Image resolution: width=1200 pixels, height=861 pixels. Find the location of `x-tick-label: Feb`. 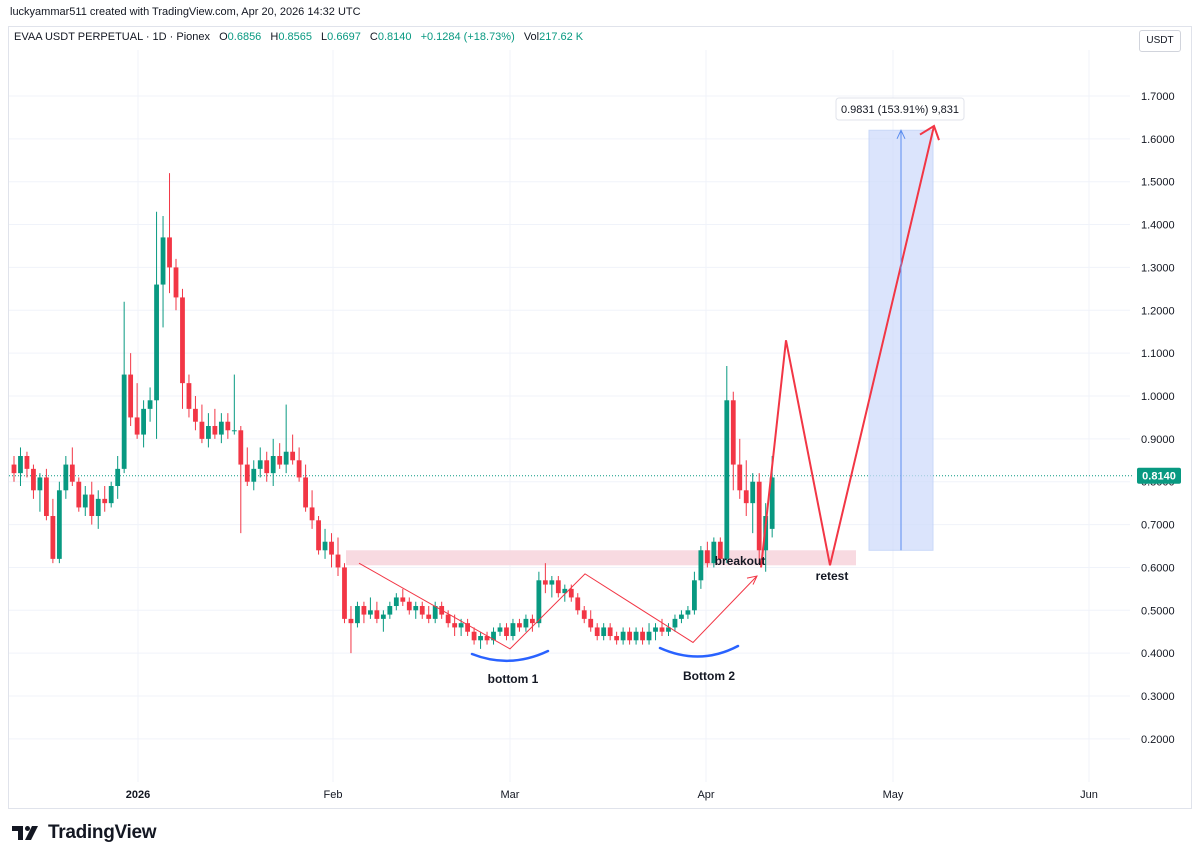

x-tick-label: Feb is located at coordinates (333, 795).